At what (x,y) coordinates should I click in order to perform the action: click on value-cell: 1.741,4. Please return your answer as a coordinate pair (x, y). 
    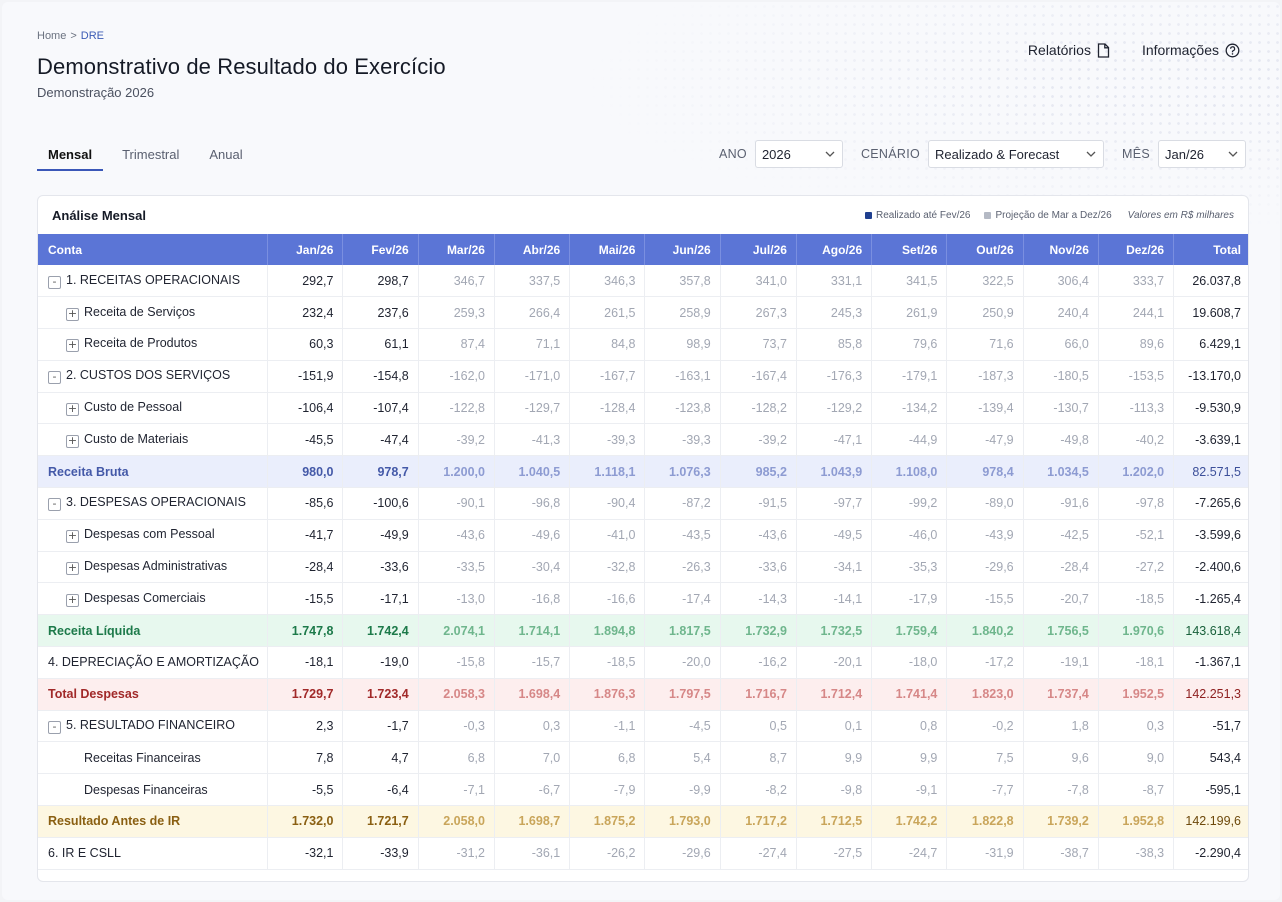
    Looking at the image, I should click on (909, 694).